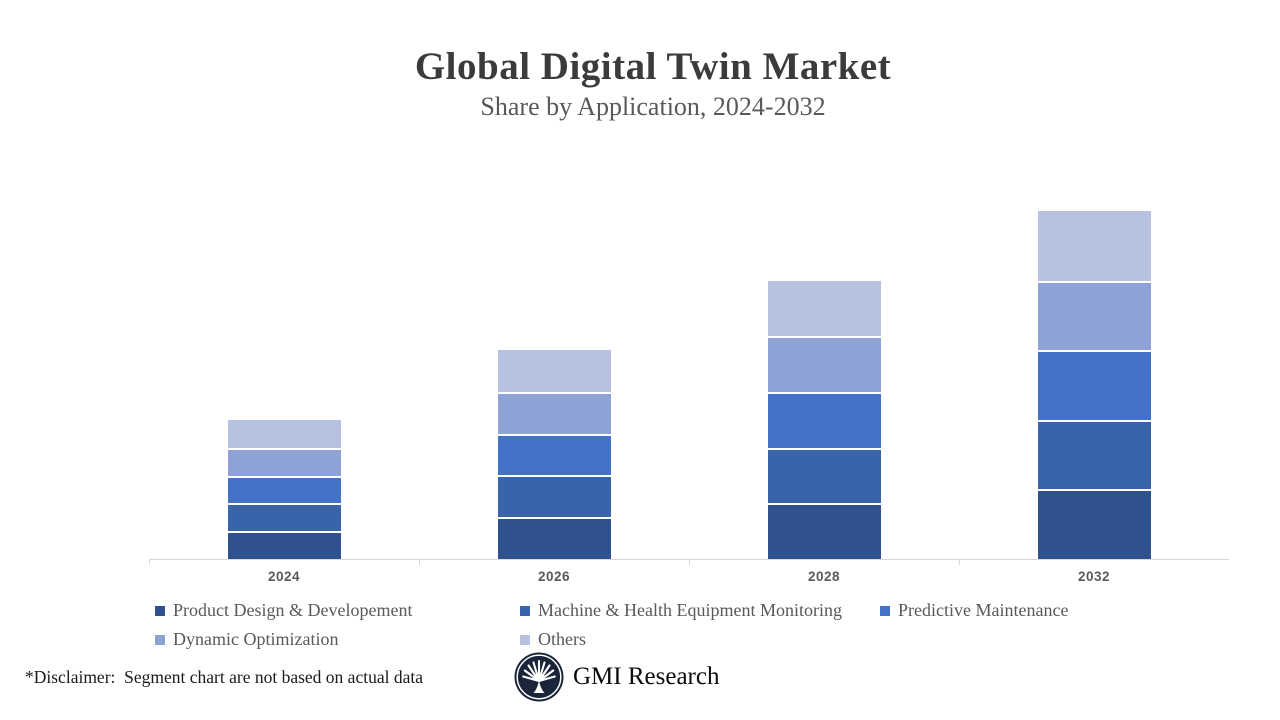 The image size is (1280, 720). What do you see at coordinates (1094, 524) in the screenshot?
I see `segment-product-design-developement-2032` at bounding box center [1094, 524].